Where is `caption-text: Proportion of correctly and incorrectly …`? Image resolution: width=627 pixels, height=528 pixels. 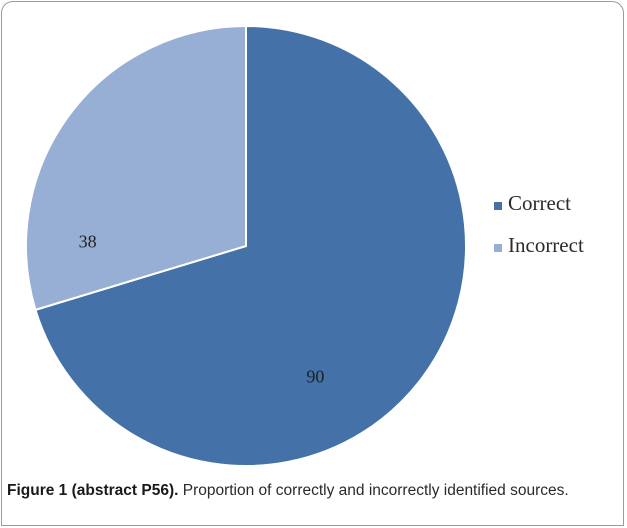
caption-text: Proportion of correctly and incorrectly … is located at coordinates (373, 490).